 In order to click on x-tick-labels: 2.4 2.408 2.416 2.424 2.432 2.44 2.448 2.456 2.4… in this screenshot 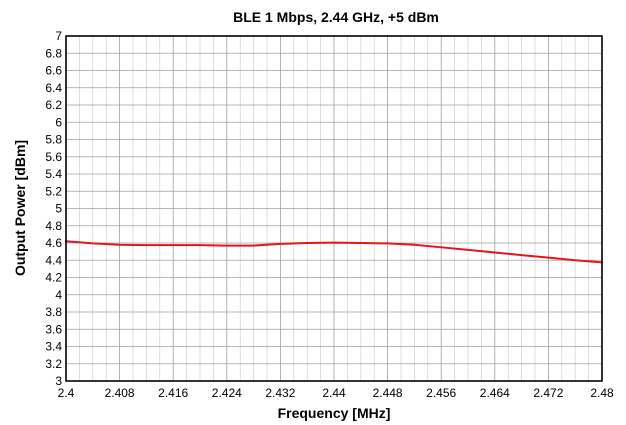, I will do `click(336, 393)`.